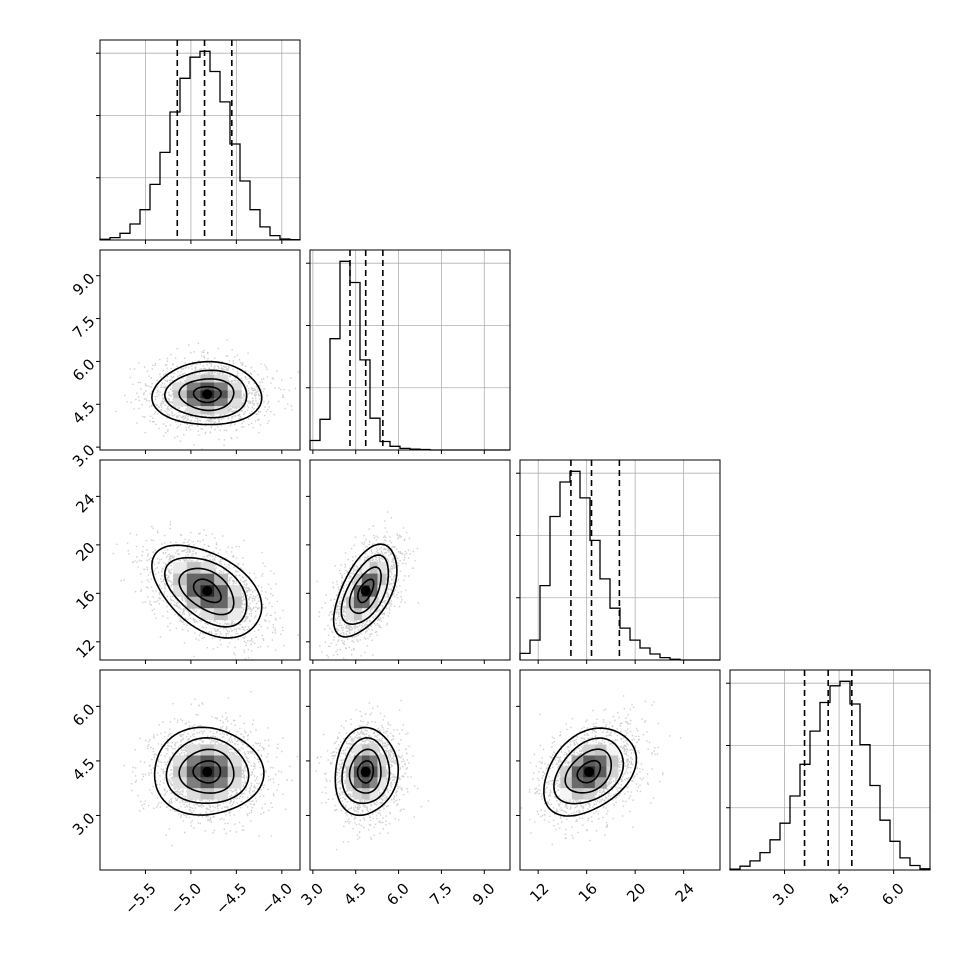 This screenshot has width=970, height=970. I want to click on x-tick-label-0-2: −4.5, so click(231, 899).